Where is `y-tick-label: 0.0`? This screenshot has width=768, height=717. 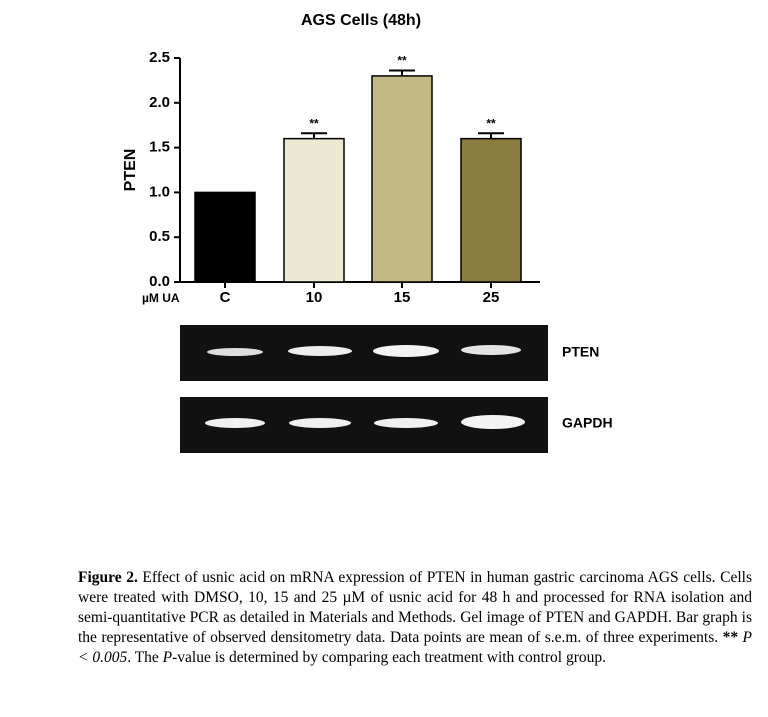 y-tick-label: 0.0 is located at coordinates (159, 281).